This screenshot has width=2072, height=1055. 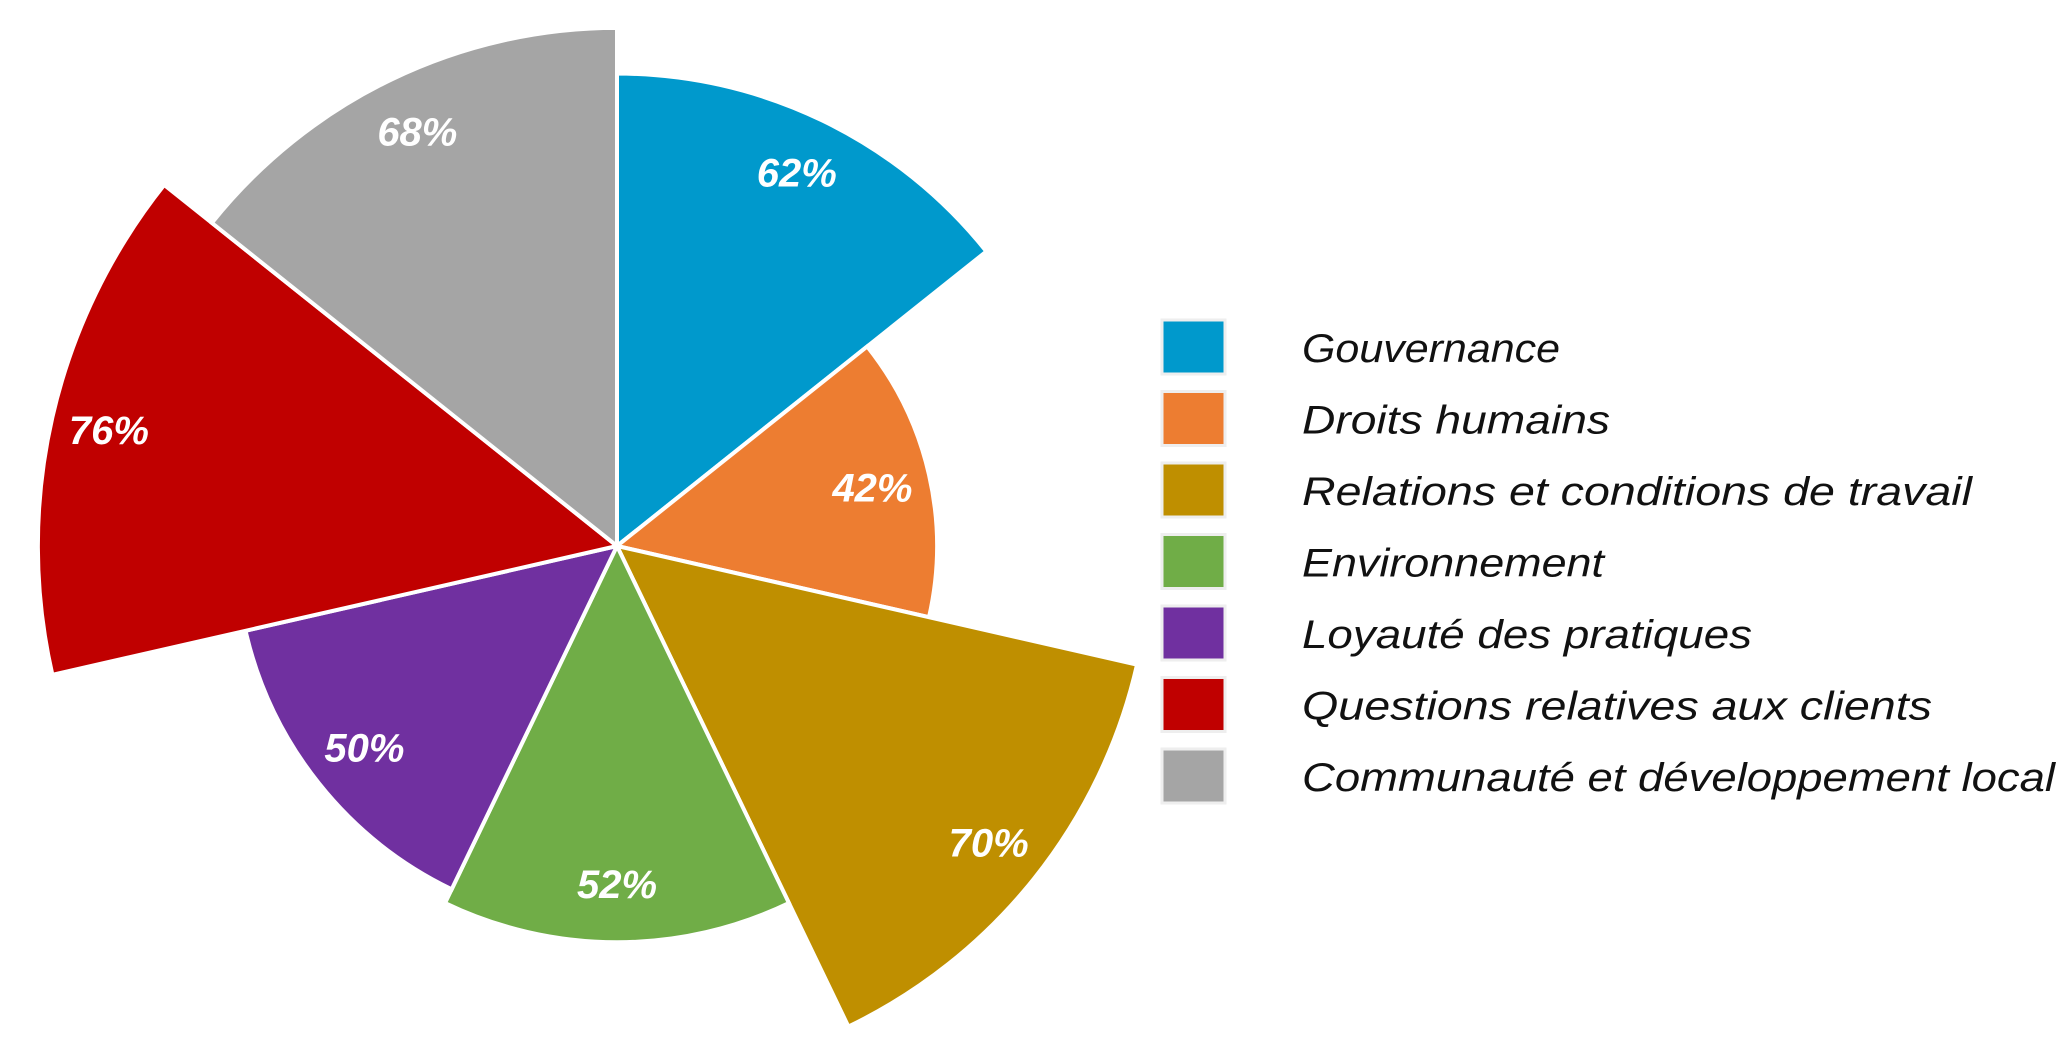 I want to click on data-label: 42%, so click(x=871, y=489).